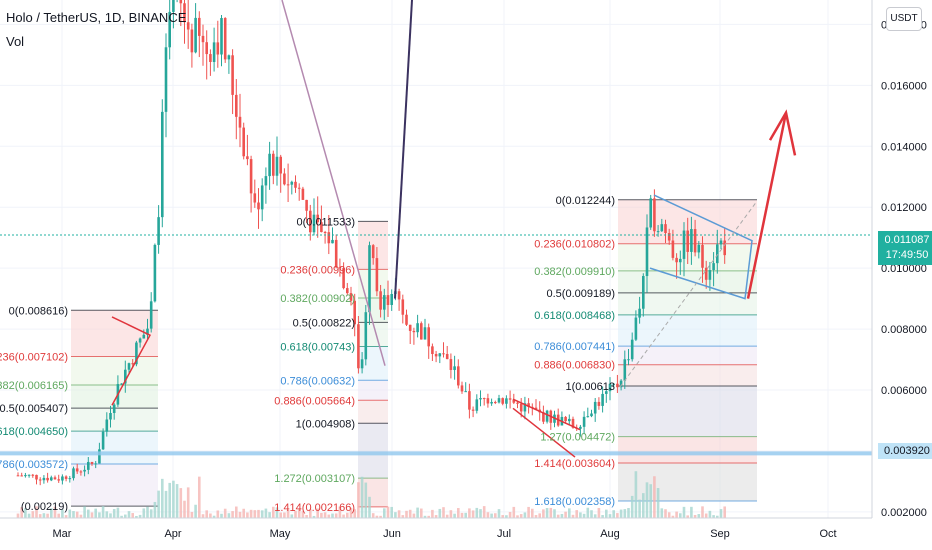  What do you see at coordinates (324, 323) in the screenshot?
I see `fib-label: 0.5(0.00822)` at bounding box center [324, 323].